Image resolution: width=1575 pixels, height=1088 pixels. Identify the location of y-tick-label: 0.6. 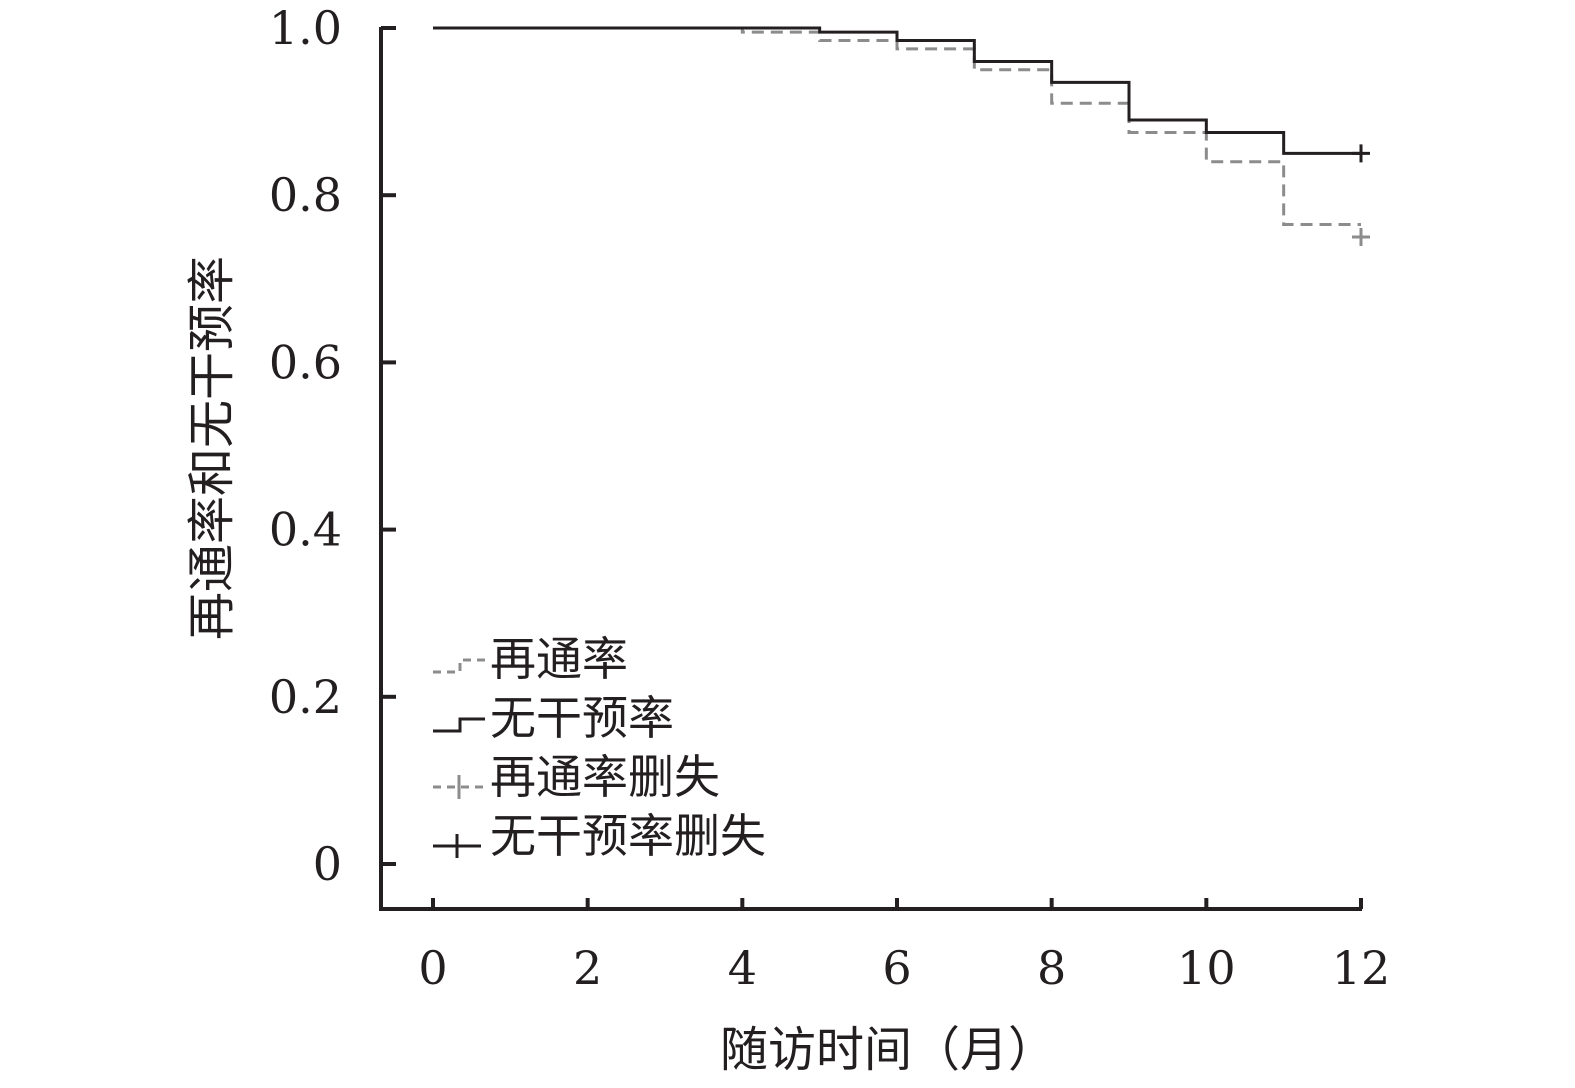
(305, 362).